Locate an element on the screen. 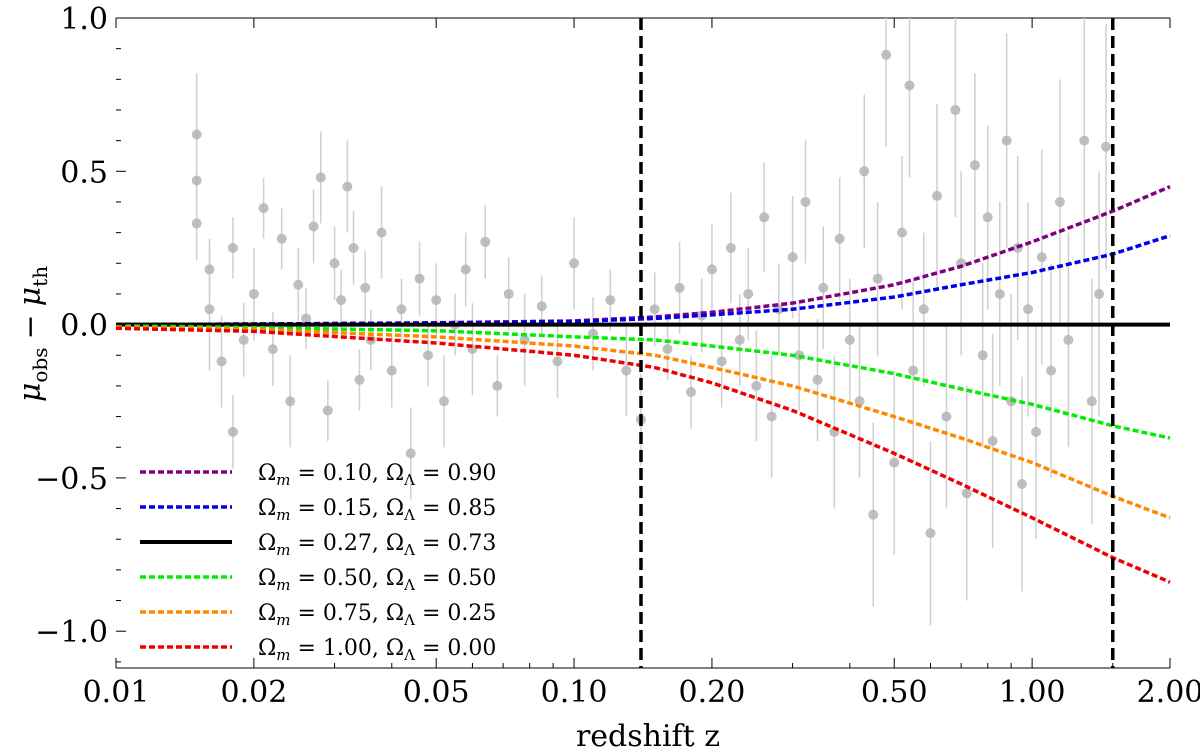 The height and width of the screenshot is (750, 1200). y-tick-label: −1.0 is located at coordinates (71, 632).